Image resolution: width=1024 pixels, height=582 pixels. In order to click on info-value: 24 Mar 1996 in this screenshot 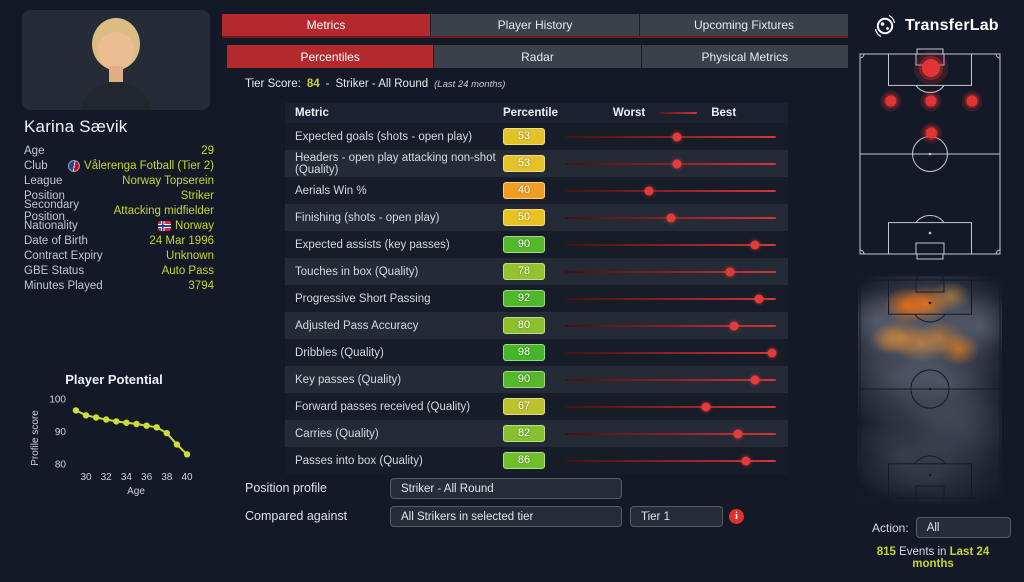, I will do `click(181, 241)`.